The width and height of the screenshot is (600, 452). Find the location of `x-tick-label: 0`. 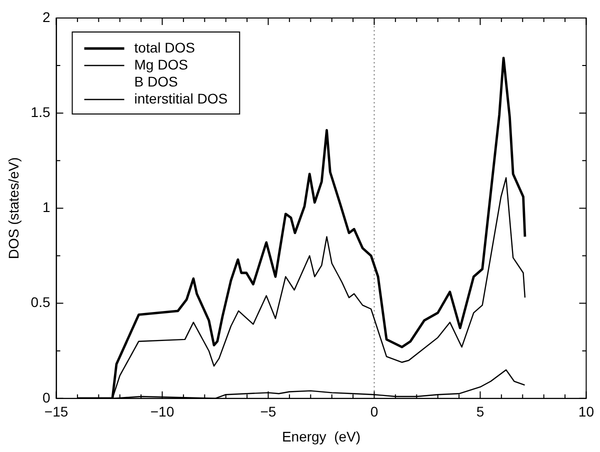

x-tick-label: 0 is located at coordinates (374, 412).